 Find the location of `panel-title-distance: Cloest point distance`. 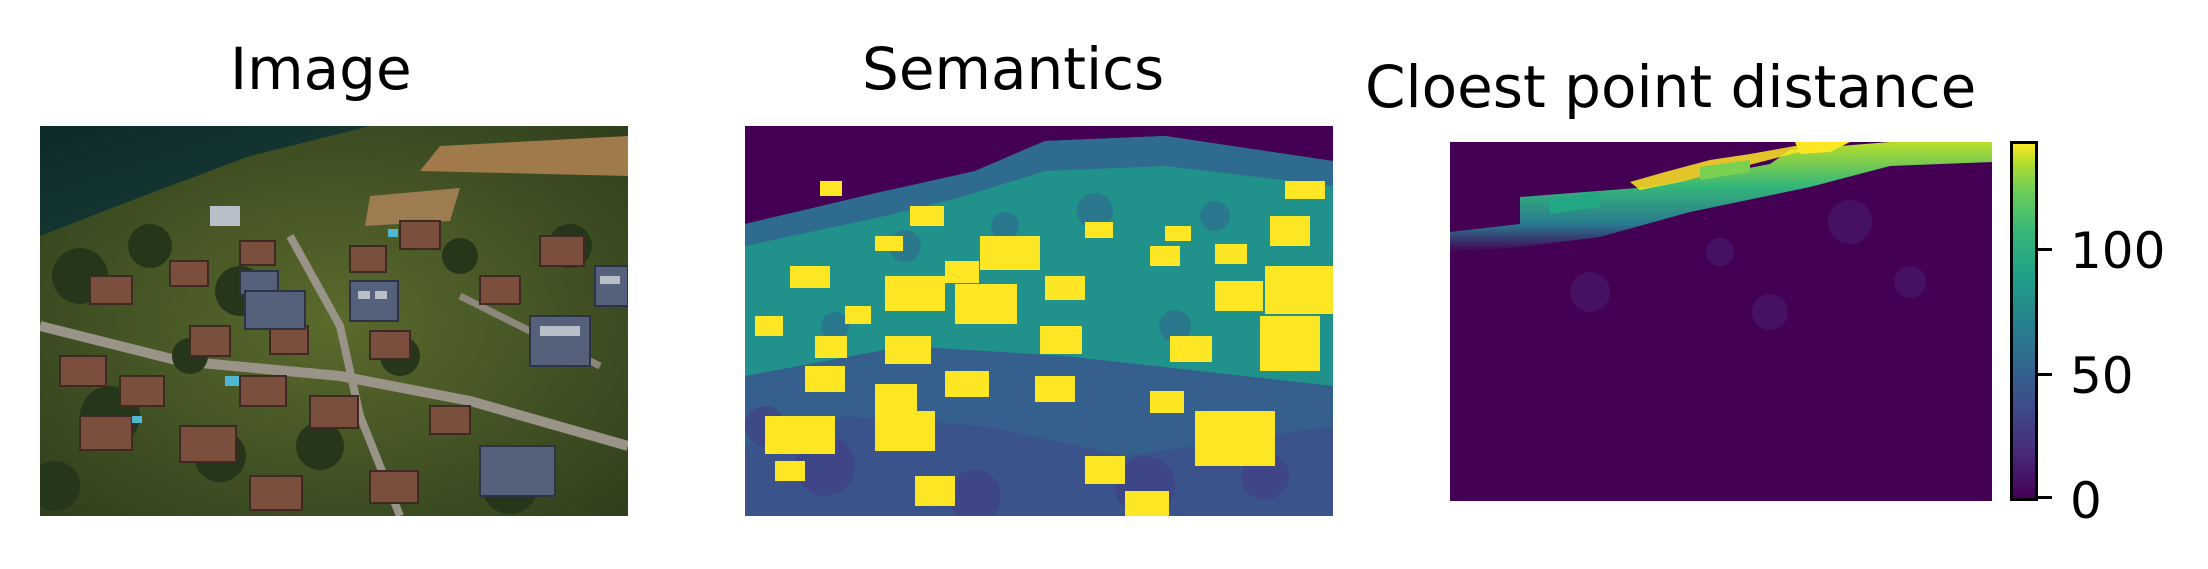

panel-title-distance: Cloest point distance is located at coordinates (1671, 87).